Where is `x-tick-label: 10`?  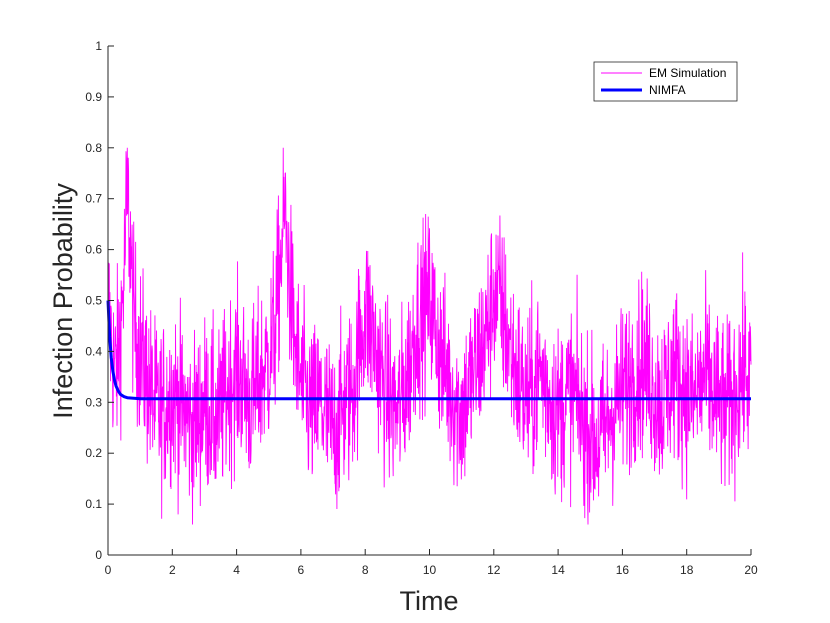
x-tick-label: 10 is located at coordinates (430, 570).